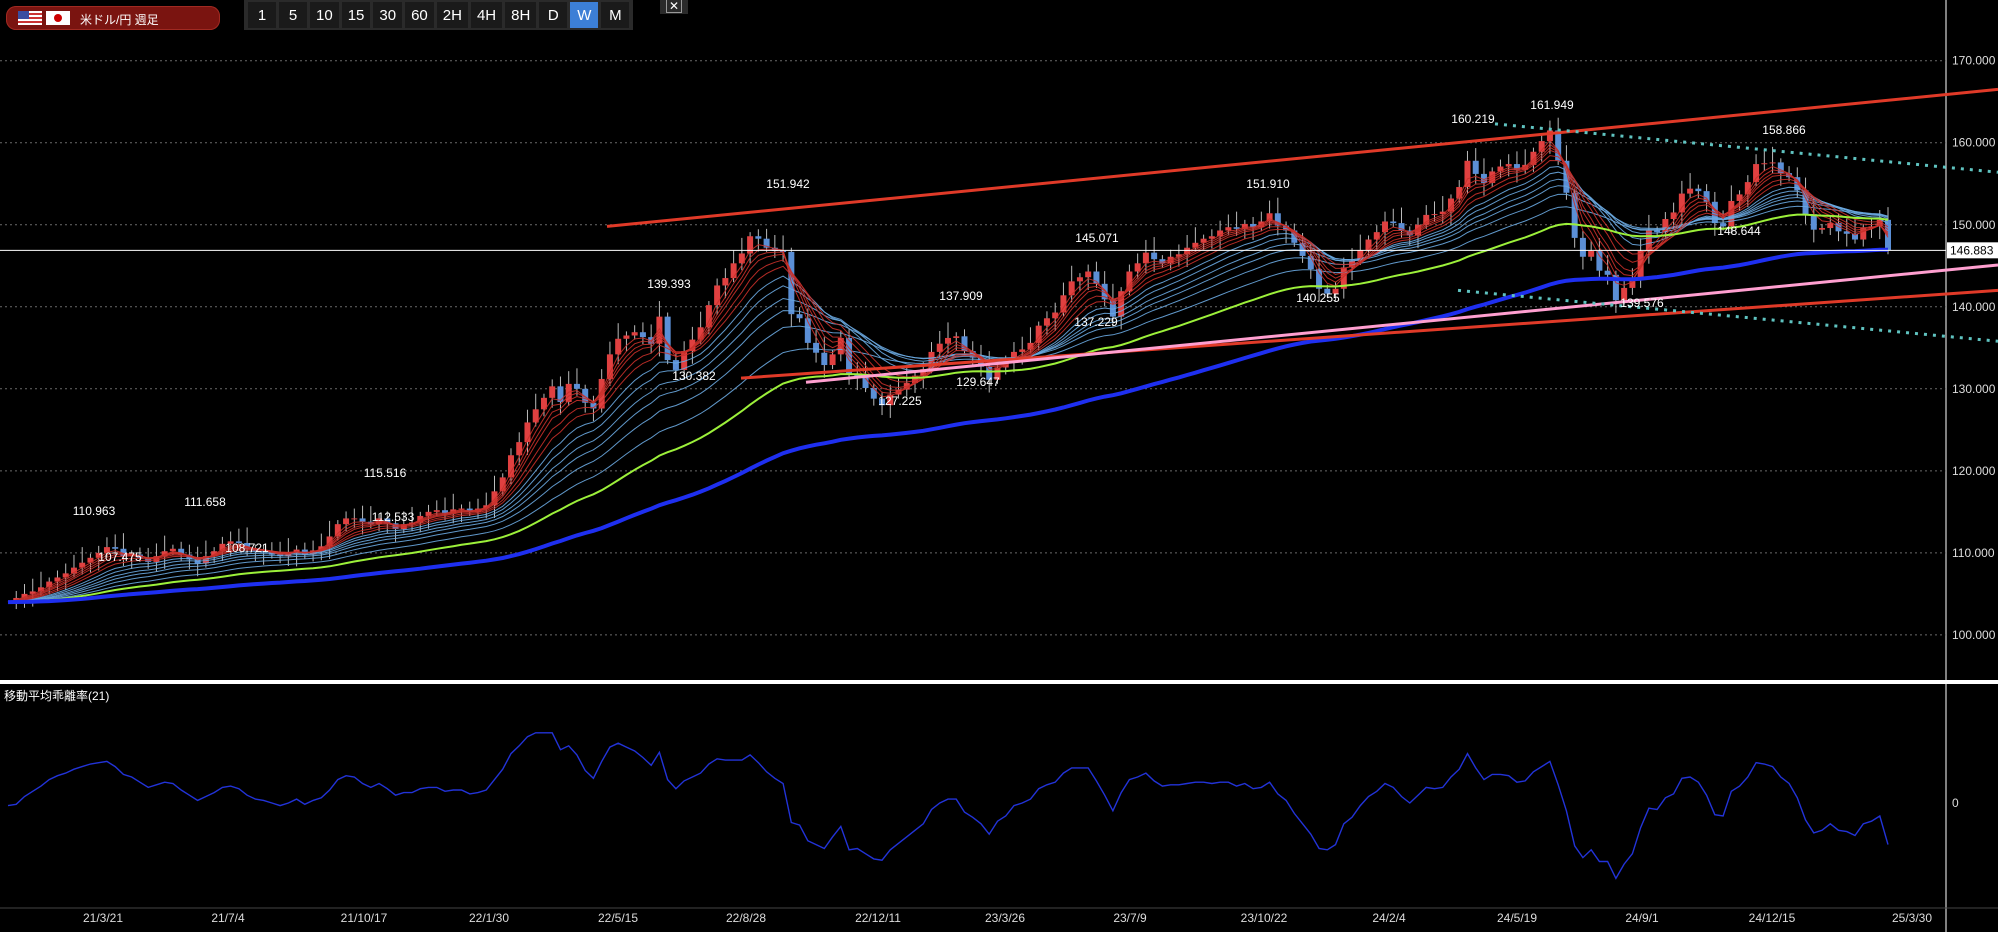 The height and width of the screenshot is (932, 1998). I want to click on timeframe-button-60: 60, so click(419, 15).